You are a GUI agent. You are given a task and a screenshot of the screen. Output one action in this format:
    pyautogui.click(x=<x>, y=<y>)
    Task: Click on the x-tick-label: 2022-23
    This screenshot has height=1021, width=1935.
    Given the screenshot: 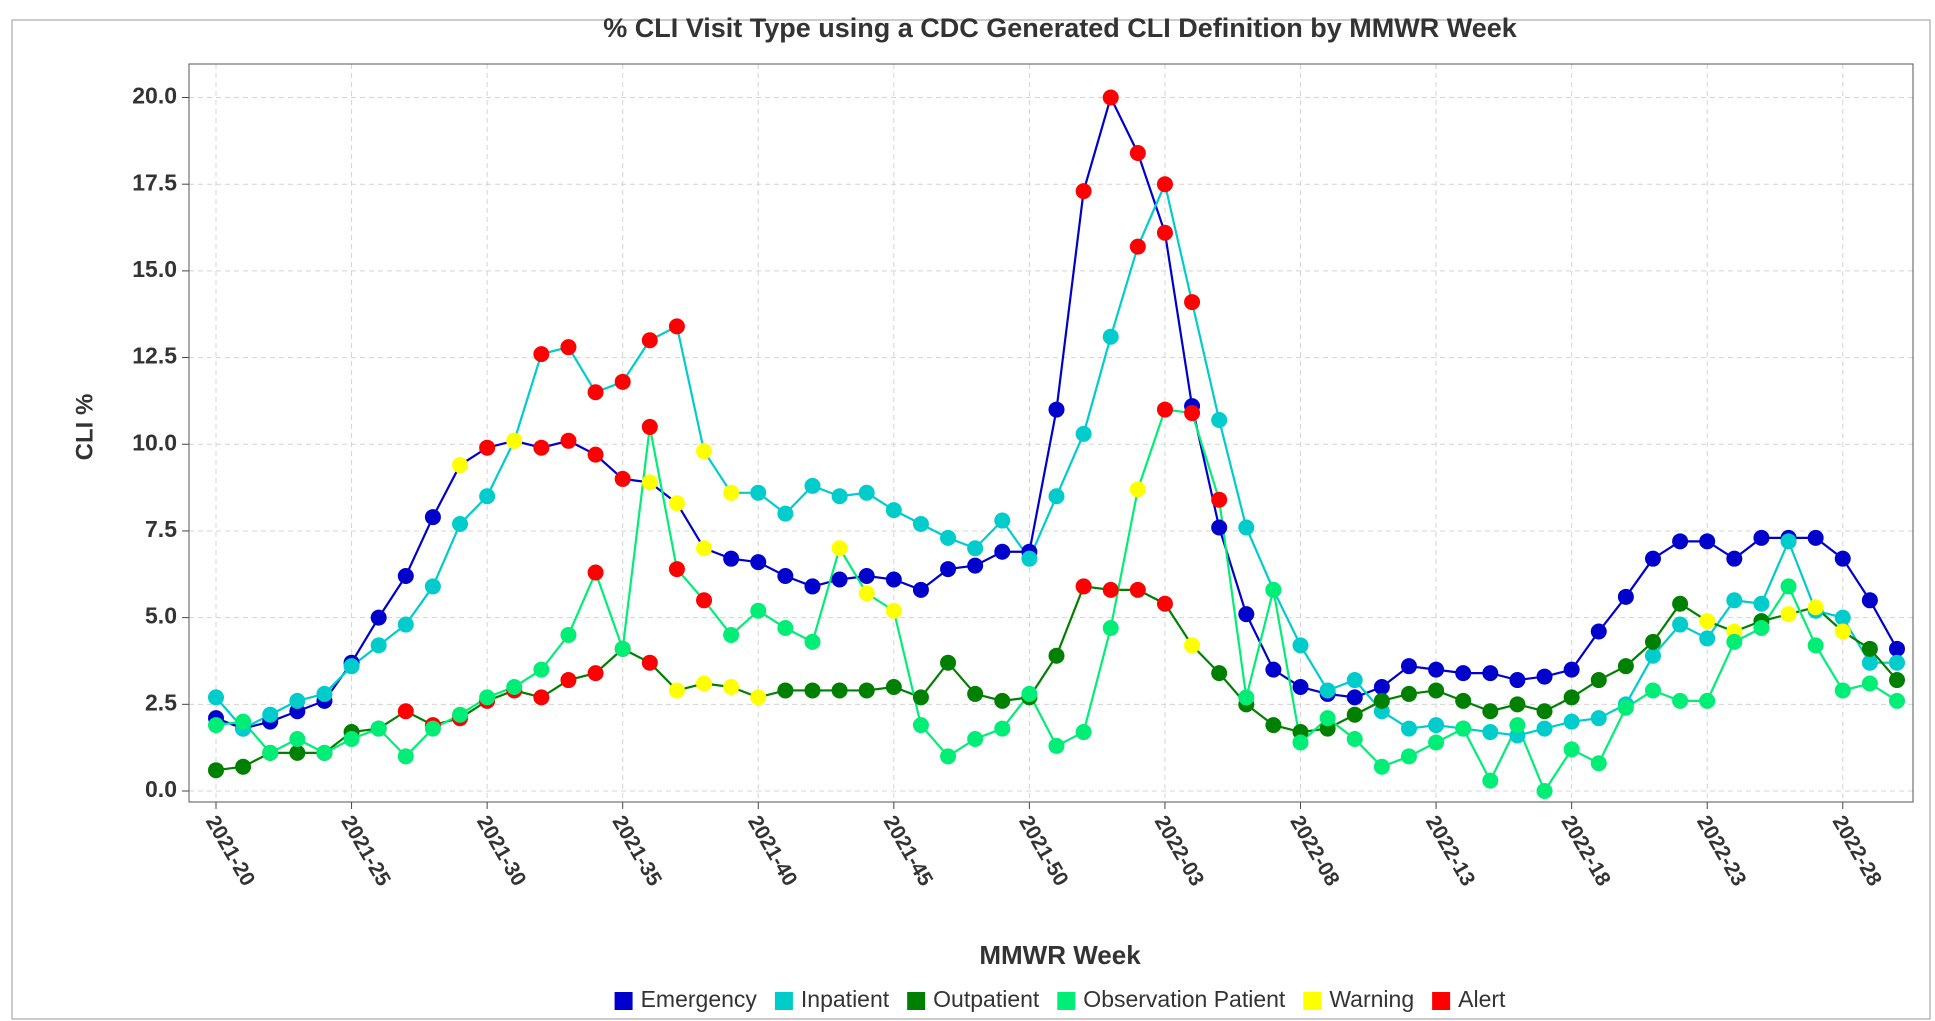 What is the action you would take?
    pyautogui.click(x=1721, y=851)
    